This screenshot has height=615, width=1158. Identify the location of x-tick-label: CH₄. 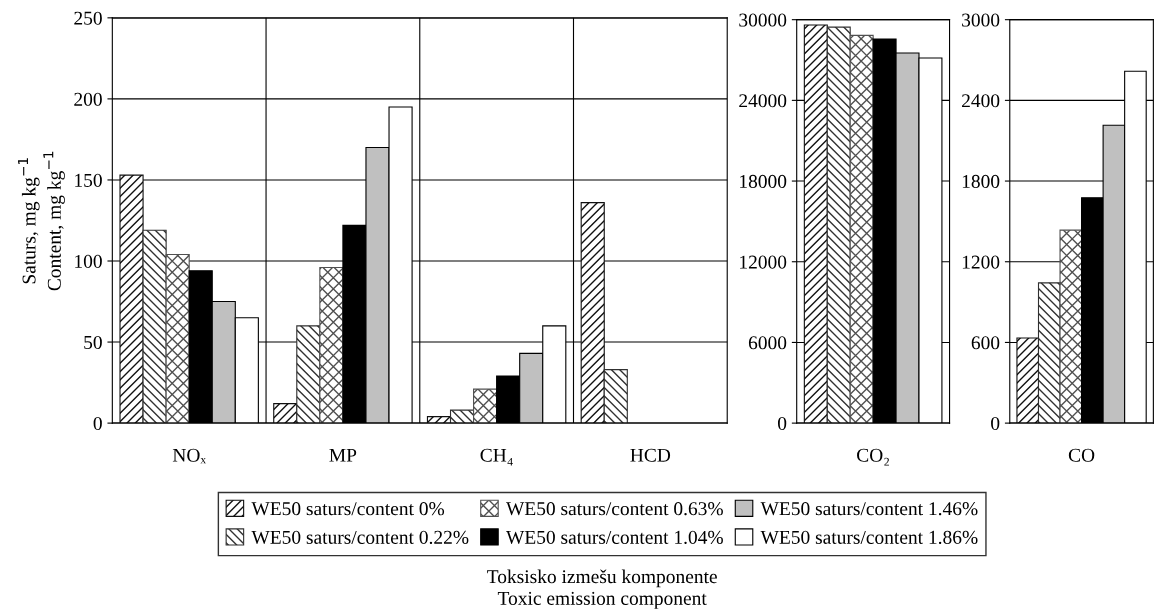
(496, 457).